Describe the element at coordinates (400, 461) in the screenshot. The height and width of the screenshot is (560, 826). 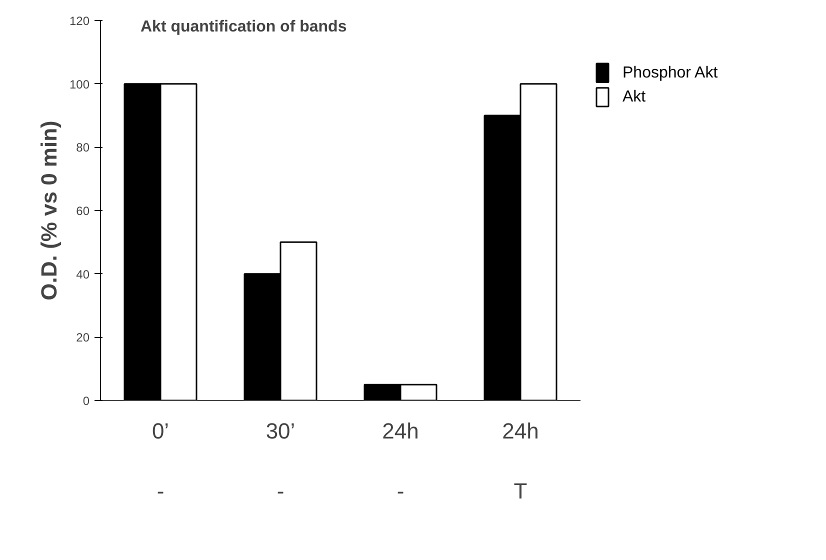
I see `category-label: 24h -` at that location.